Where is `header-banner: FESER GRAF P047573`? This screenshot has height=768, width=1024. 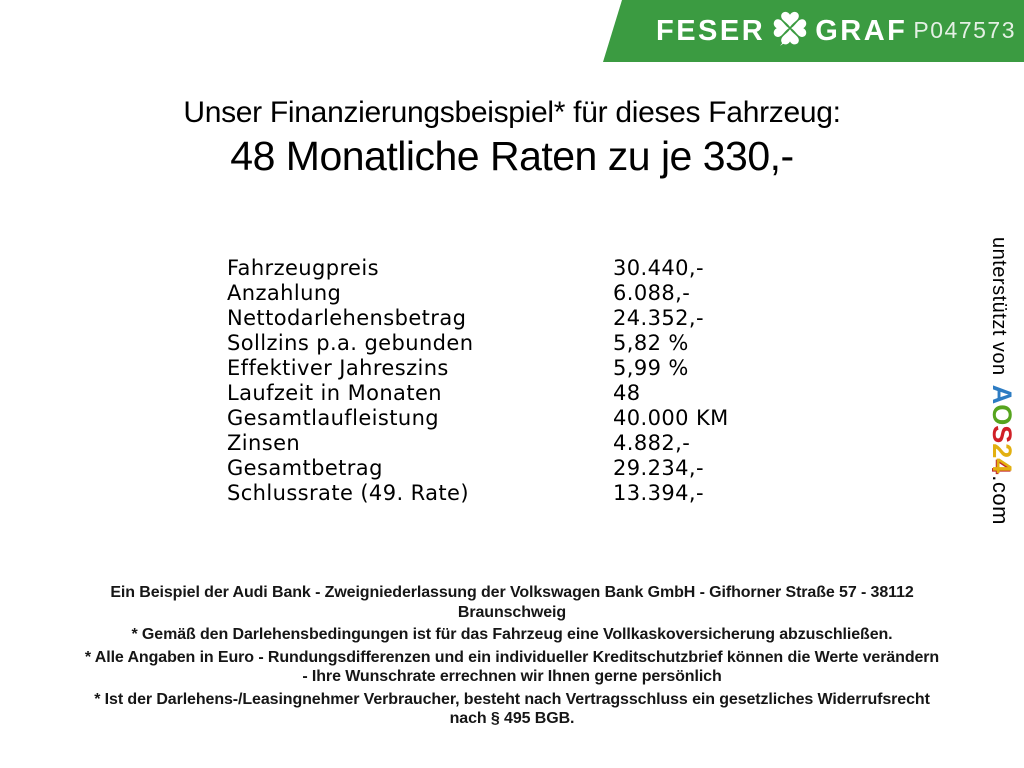
header-banner: FESER GRAF P047573 is located at coordinates (813, 31).